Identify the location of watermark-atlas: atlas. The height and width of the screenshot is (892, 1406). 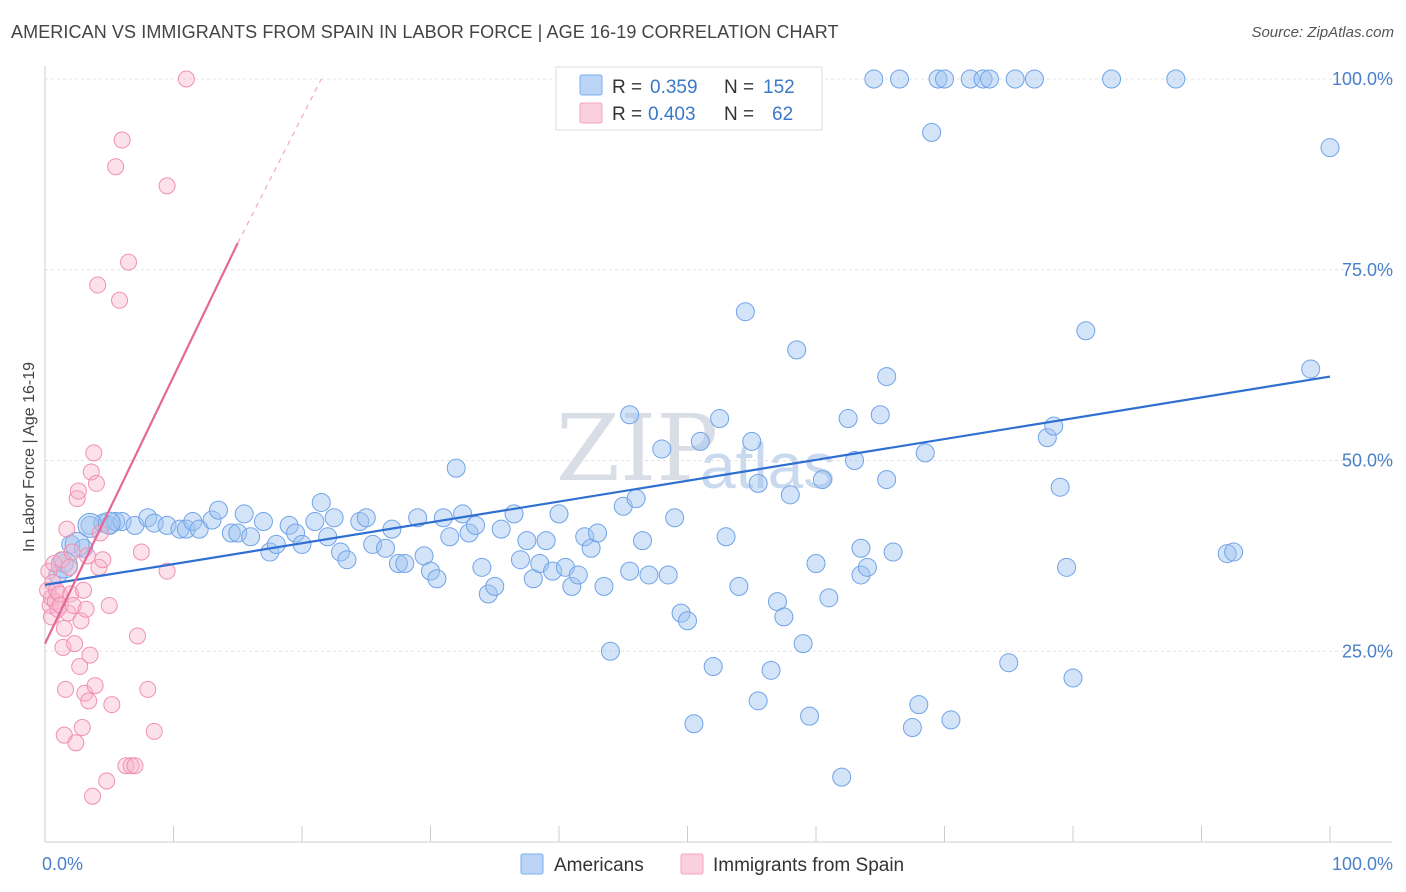
(767, 466).